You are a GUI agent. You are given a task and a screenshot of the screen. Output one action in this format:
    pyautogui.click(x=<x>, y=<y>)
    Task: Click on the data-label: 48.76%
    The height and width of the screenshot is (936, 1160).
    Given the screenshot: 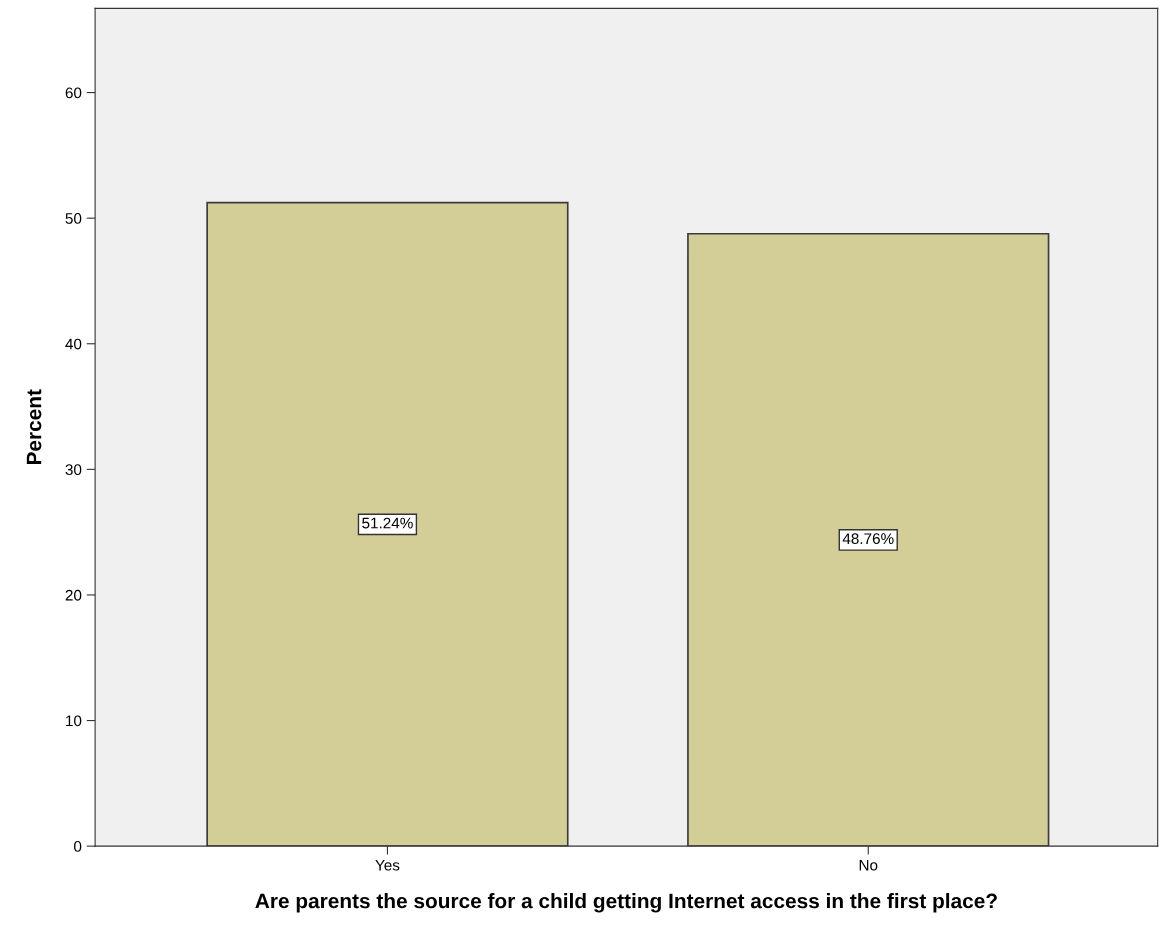 What is the action you would take?
    pyautogui.click(x=868, y=539)
    